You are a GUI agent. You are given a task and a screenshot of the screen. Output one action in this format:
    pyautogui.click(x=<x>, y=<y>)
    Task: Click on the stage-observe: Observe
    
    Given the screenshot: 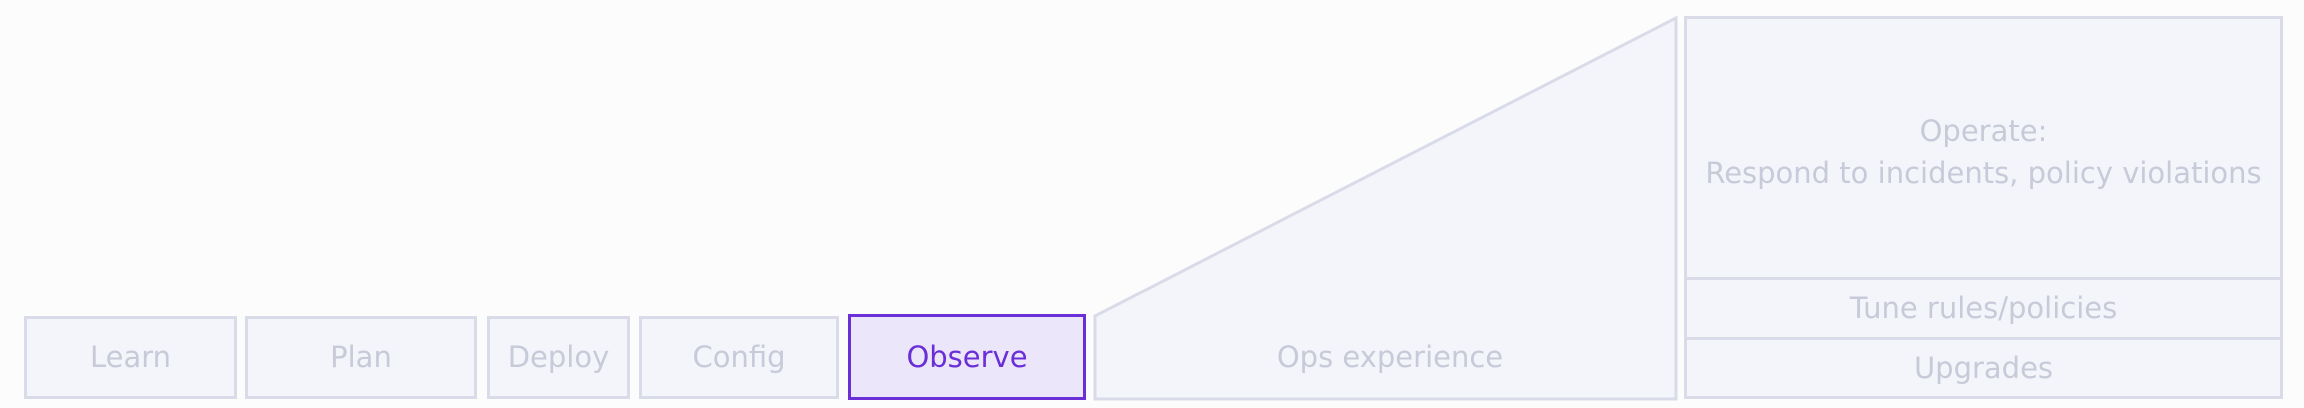 What is the action you would take?
    pyautogui.click(x=967, y=357)
    